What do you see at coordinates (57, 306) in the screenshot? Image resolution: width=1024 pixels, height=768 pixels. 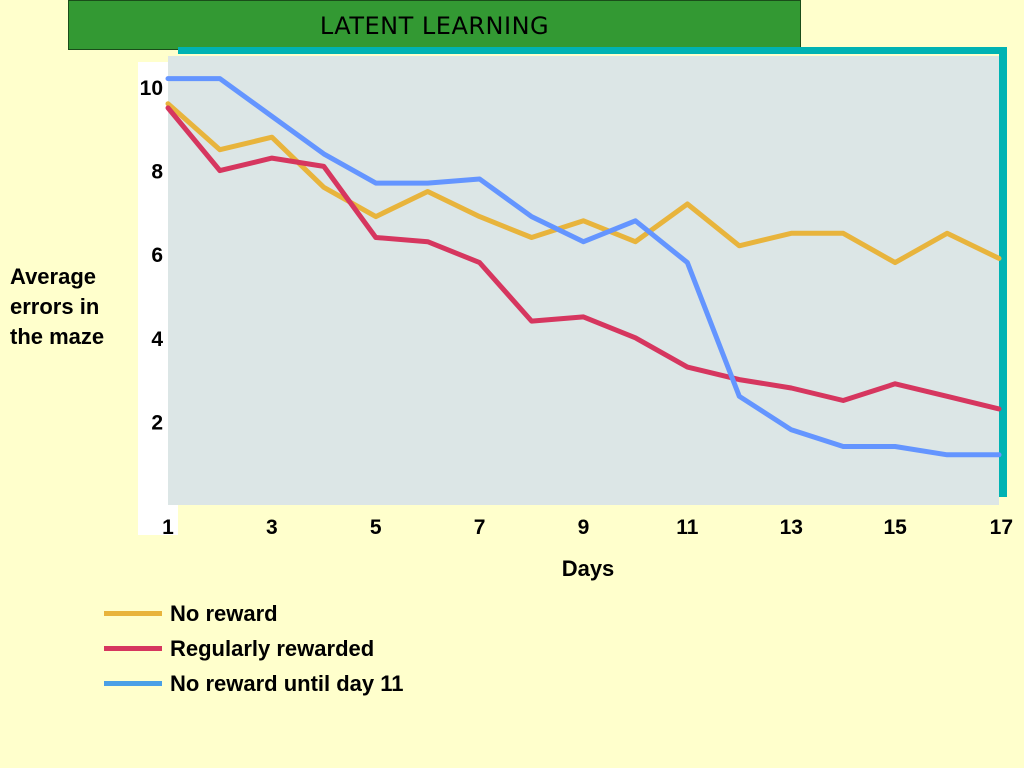 I see `y-axis-label: Average errors in the maze` at bounding box center [57, 306].